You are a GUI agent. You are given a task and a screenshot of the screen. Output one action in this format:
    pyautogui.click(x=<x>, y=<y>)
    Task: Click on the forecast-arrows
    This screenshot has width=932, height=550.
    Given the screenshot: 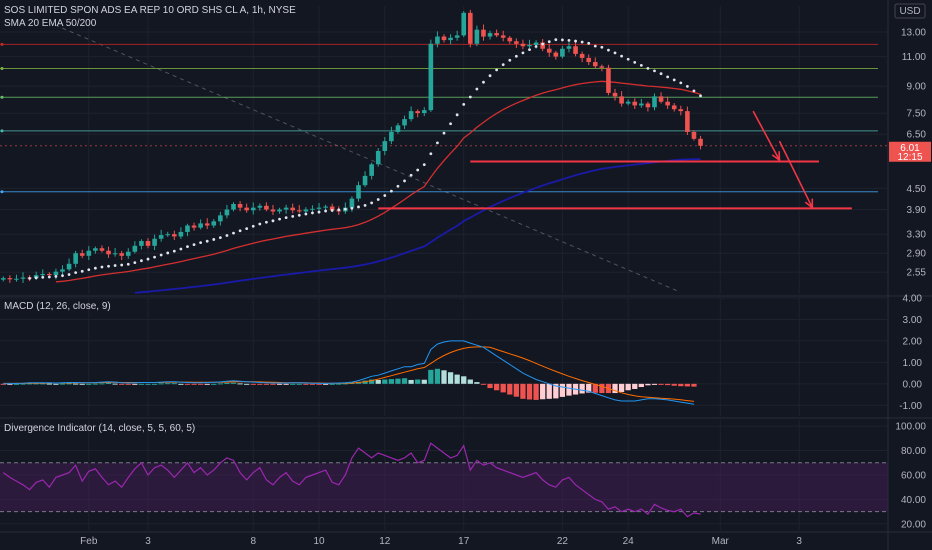 What is the action you would take?
    pyautogui.click(x=783, y=160)
    